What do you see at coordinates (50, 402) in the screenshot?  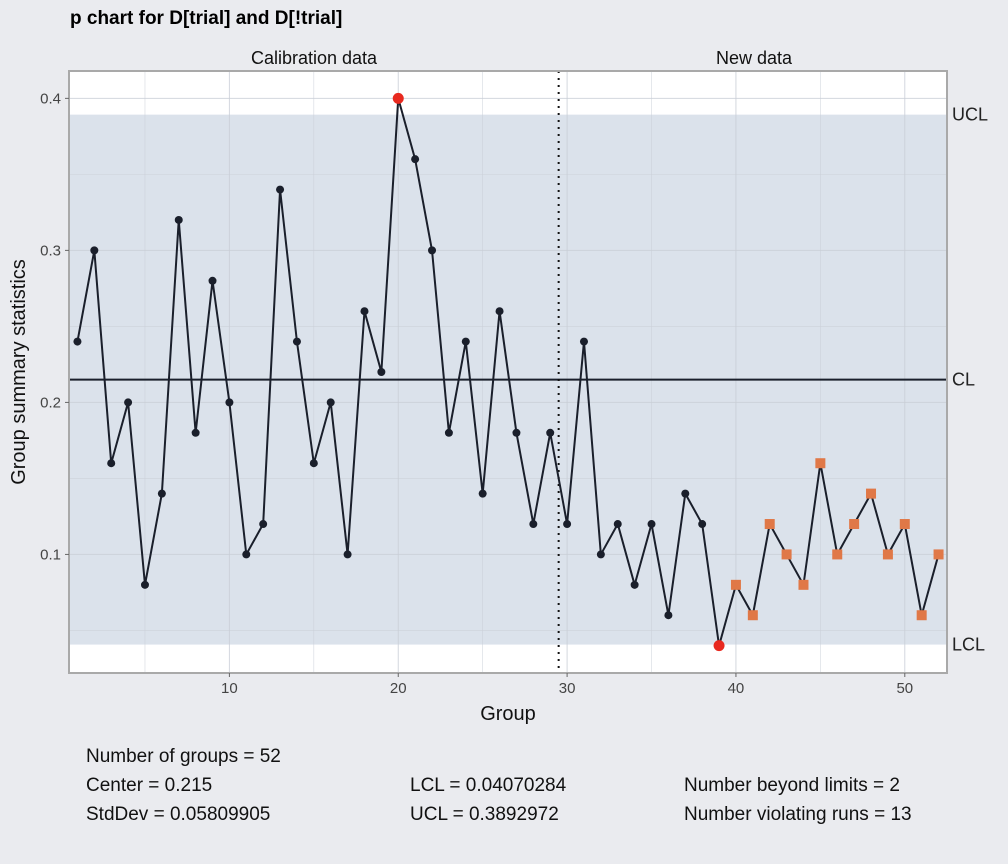 I see `y-tick-label: 0.2` at bounding box center [50, 402].